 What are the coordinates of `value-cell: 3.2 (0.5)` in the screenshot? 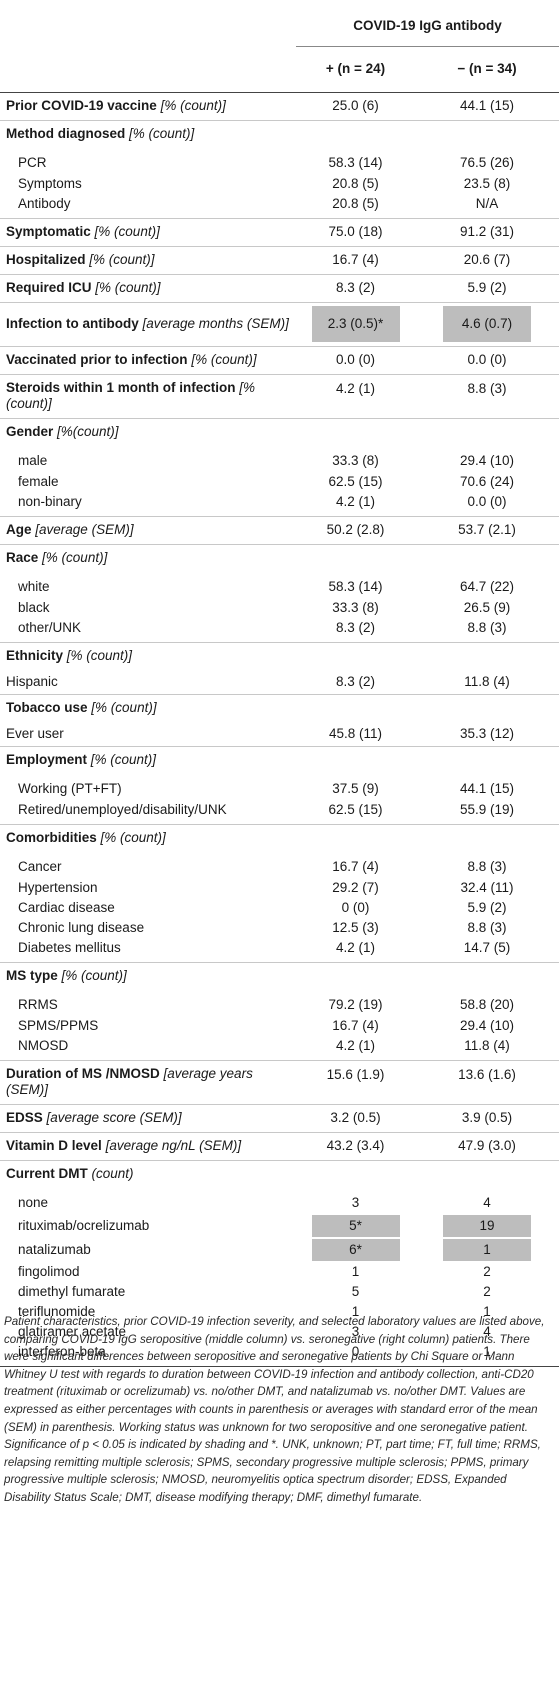 It's located at (355, 1117).